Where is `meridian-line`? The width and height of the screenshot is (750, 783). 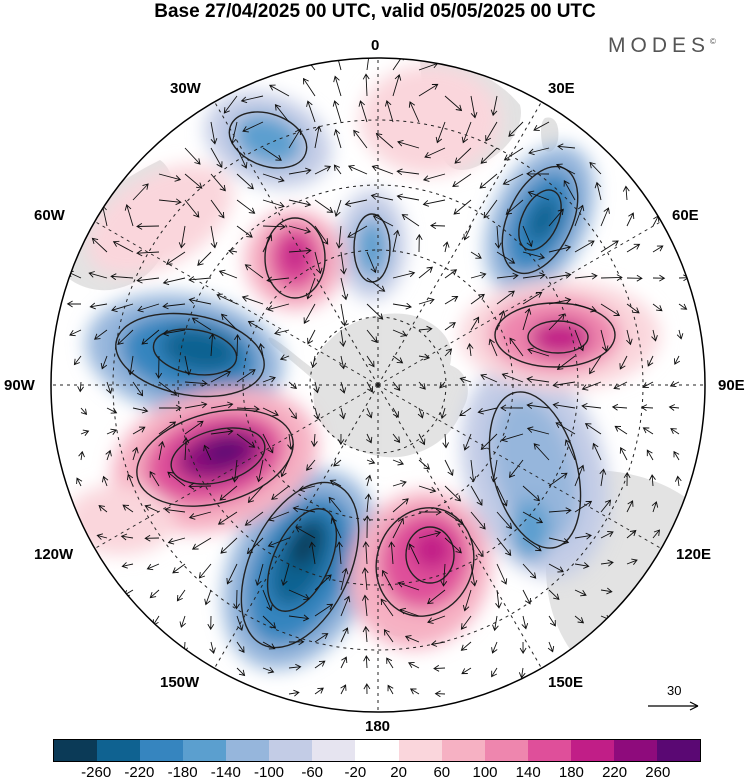 meridian-line is located at coordinates (295, 528).